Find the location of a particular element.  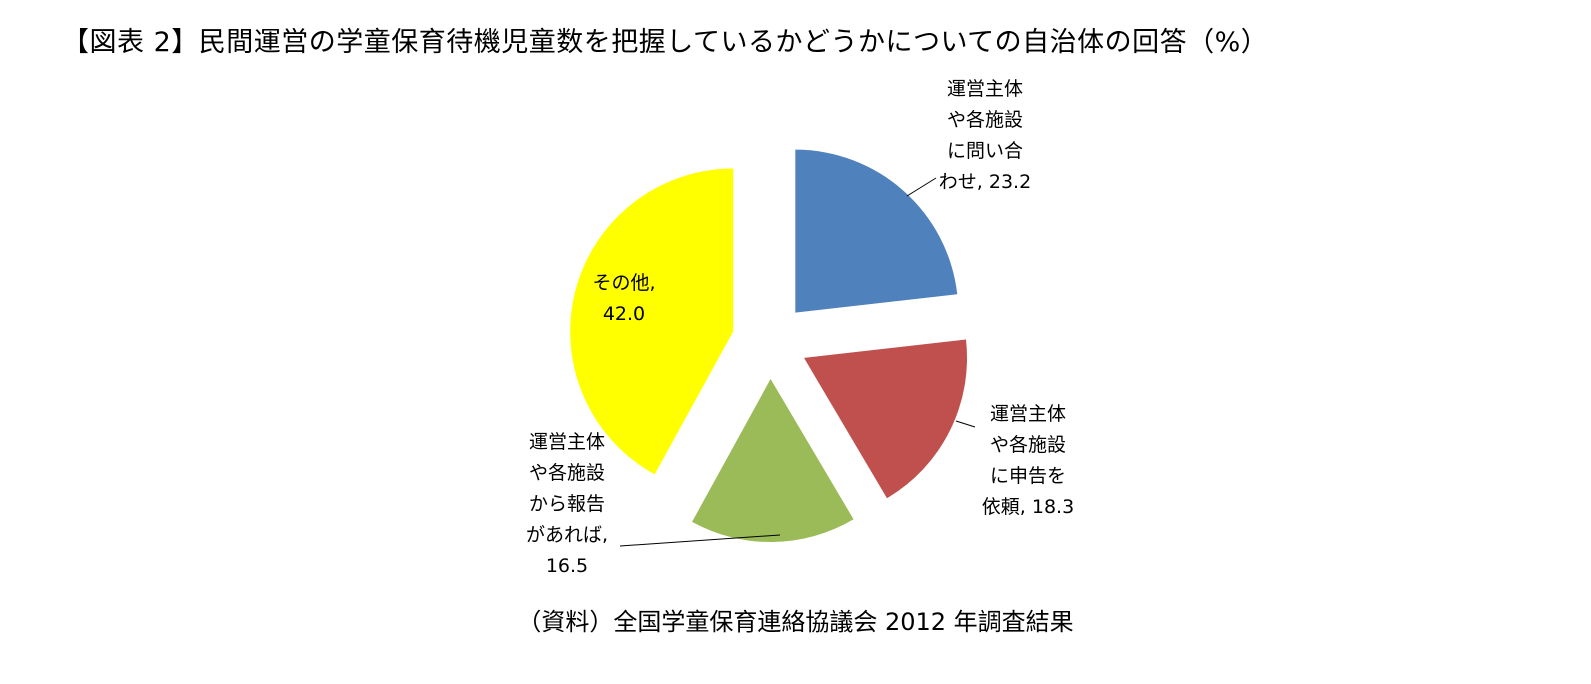

slice-label-line: 依頼, 18.3 is located at coordinates (1028, 507).